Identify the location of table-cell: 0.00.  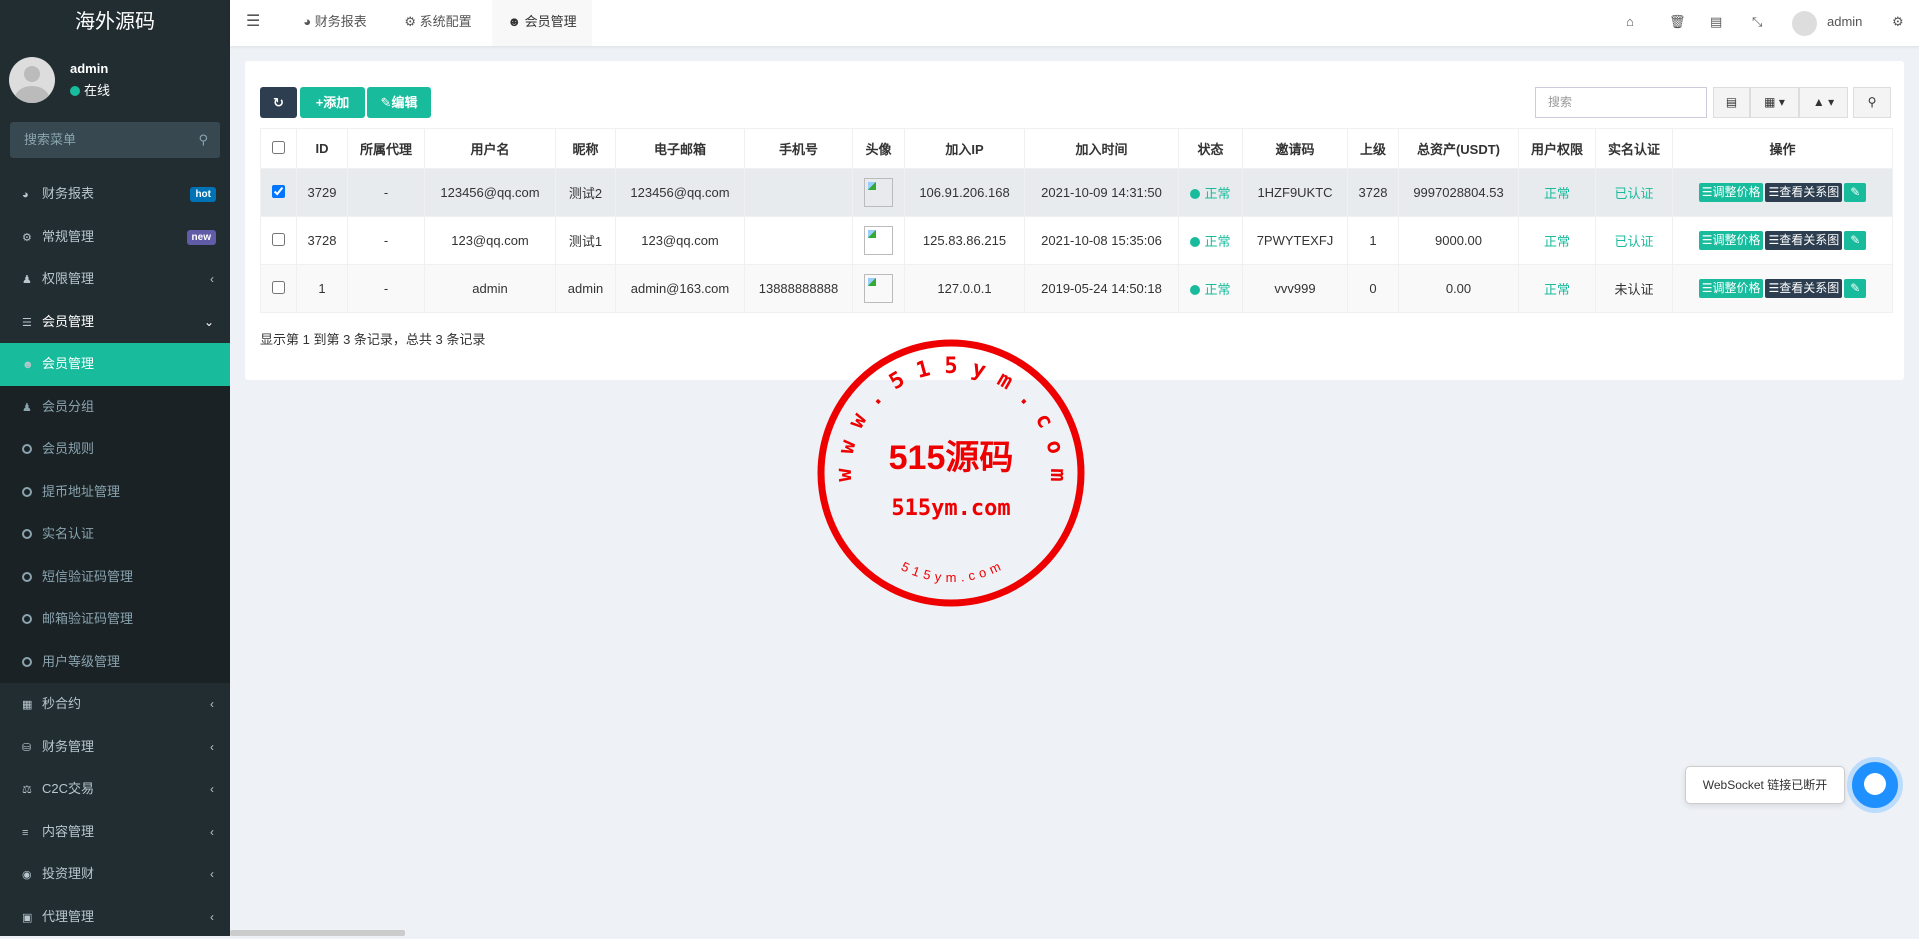
(1459, 289).